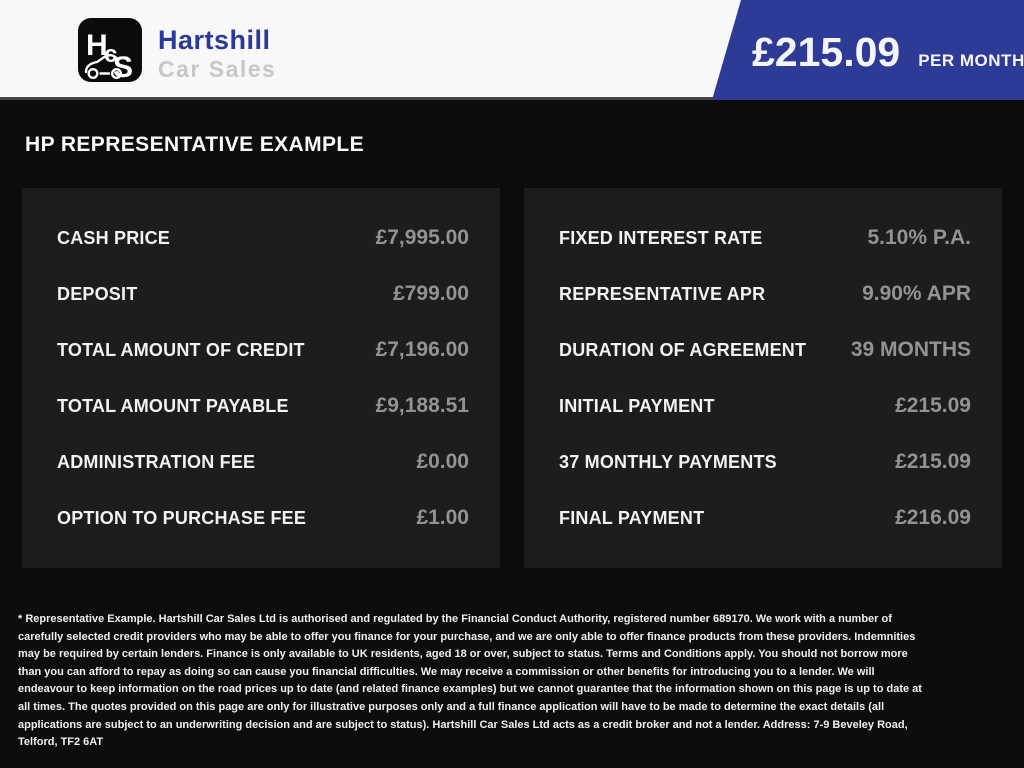 The width and height of the screenshot is (1024, 768). I want to click on hartshill-logo-icon: H c S, so click(110, 51).